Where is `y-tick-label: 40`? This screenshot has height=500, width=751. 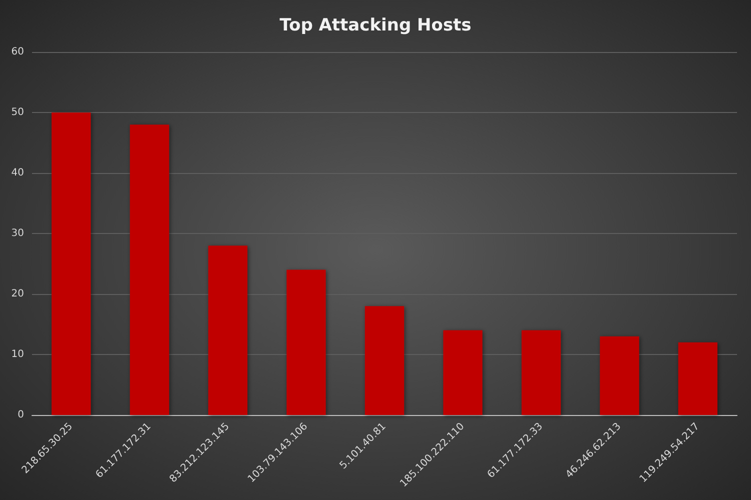
y-tick-label: 40 is located at coordinates (17, 173).